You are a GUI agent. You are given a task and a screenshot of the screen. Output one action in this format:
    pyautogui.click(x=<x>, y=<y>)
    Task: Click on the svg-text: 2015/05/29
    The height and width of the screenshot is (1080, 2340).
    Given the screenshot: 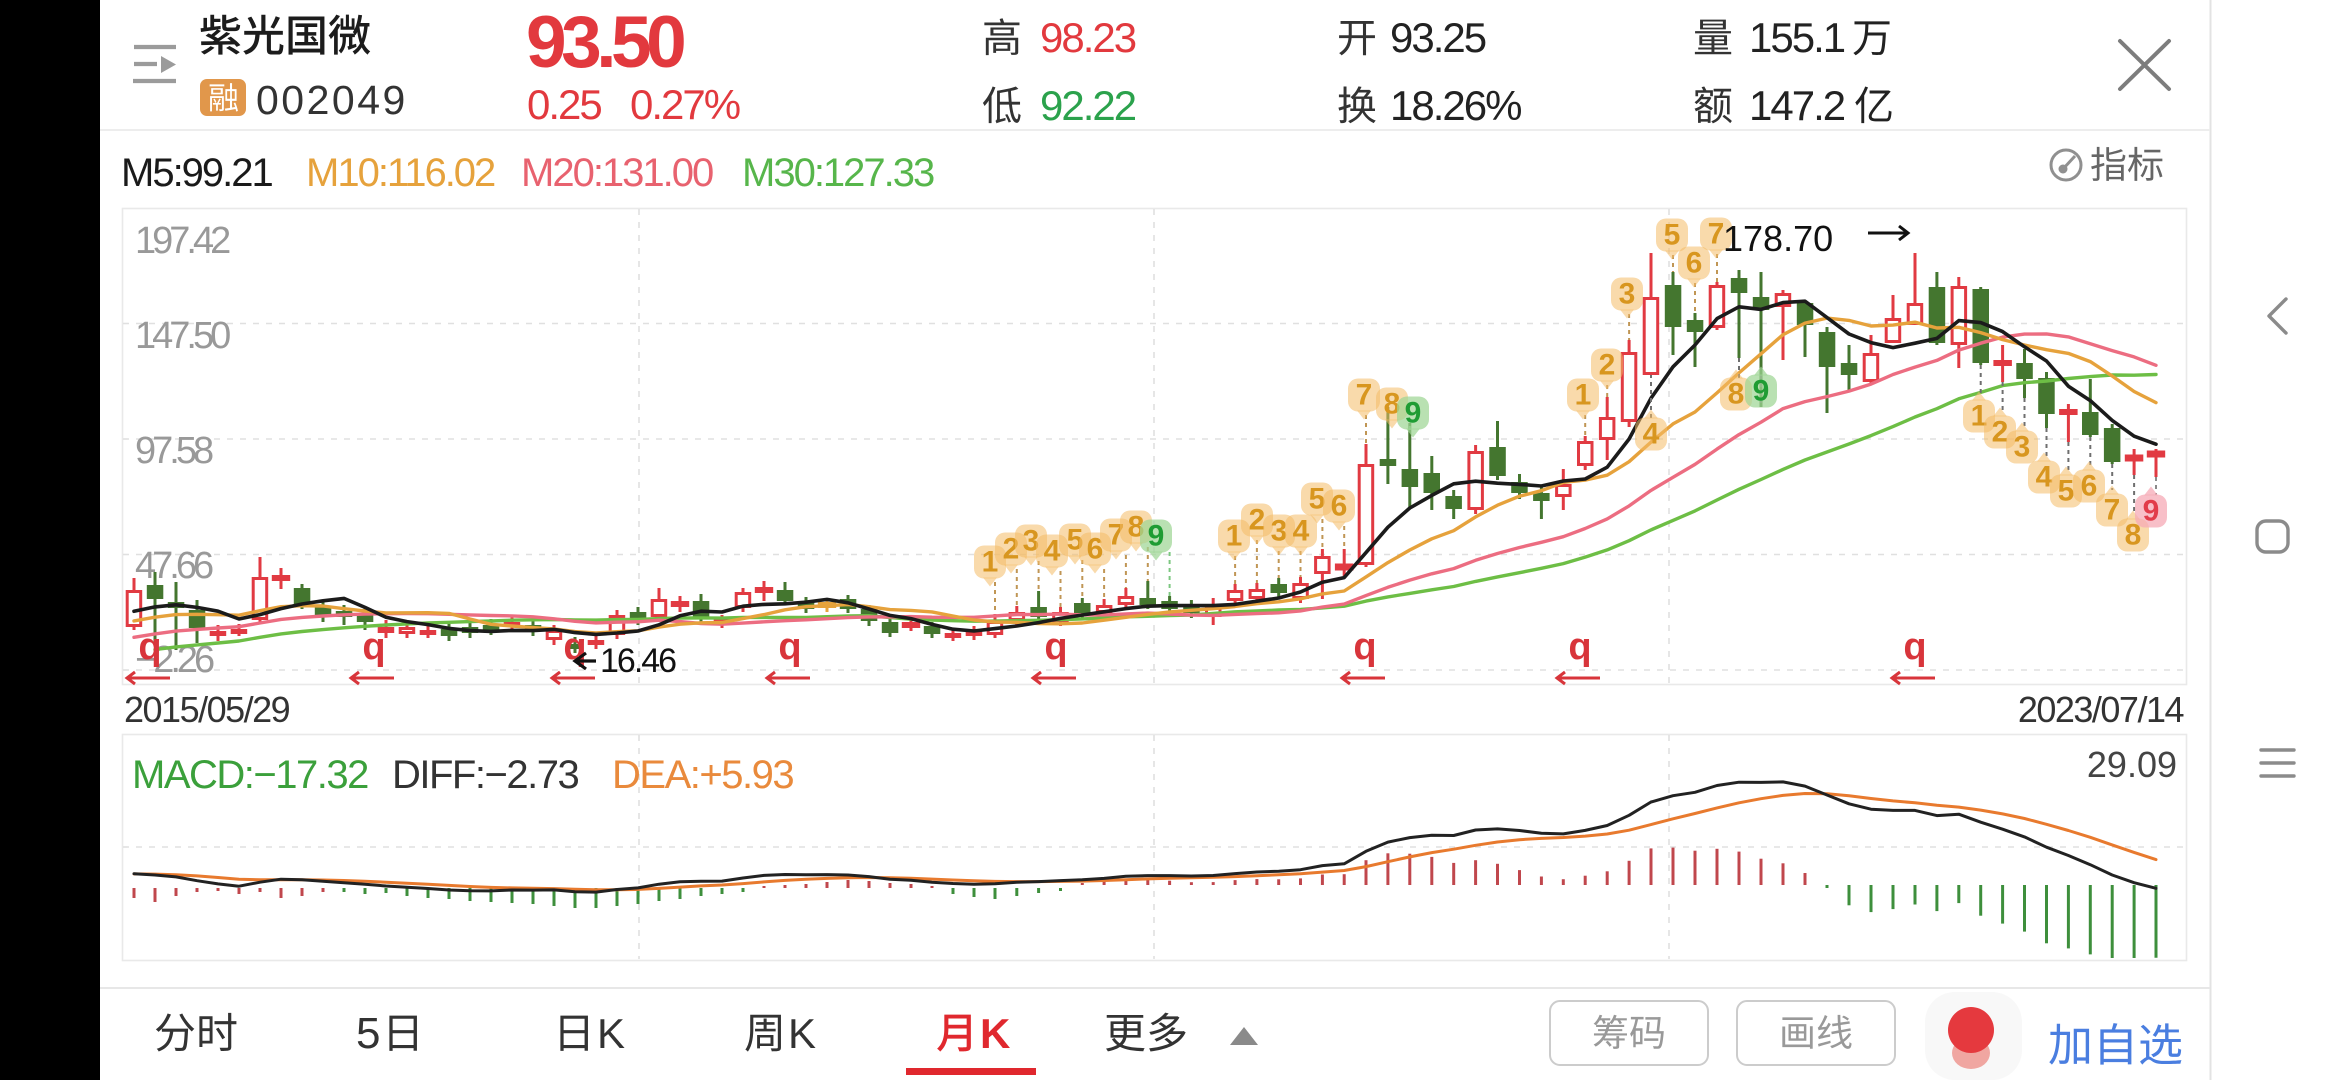 What is the action you would take?
    pyautogui.click(x=207, y=709)
    